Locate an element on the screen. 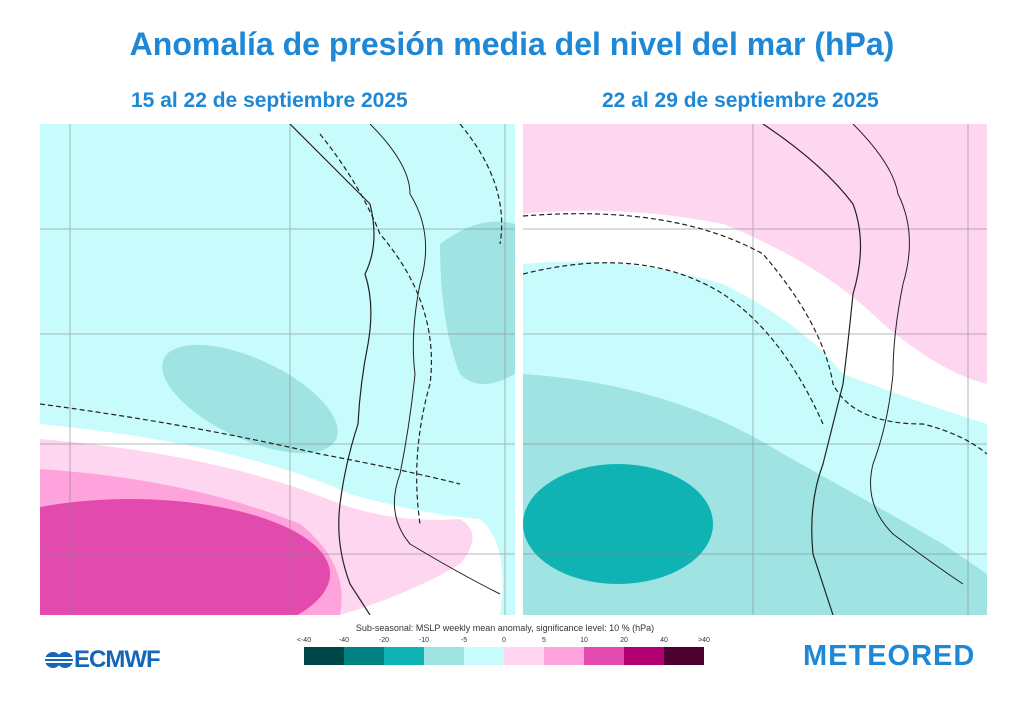  colorbar-tick: 10 is located at coordinates (584, 640).